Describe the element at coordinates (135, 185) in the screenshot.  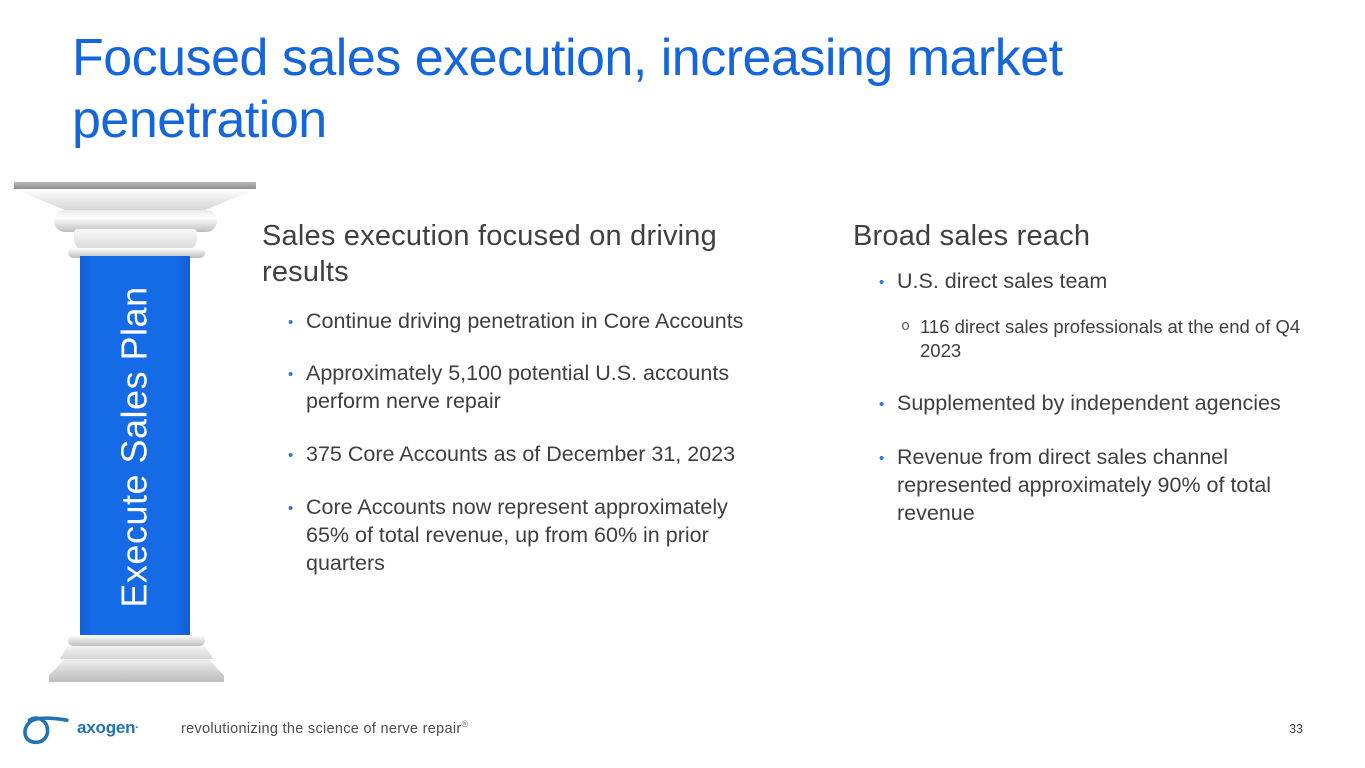
I see `pillar-capital-top-strip` at that location.